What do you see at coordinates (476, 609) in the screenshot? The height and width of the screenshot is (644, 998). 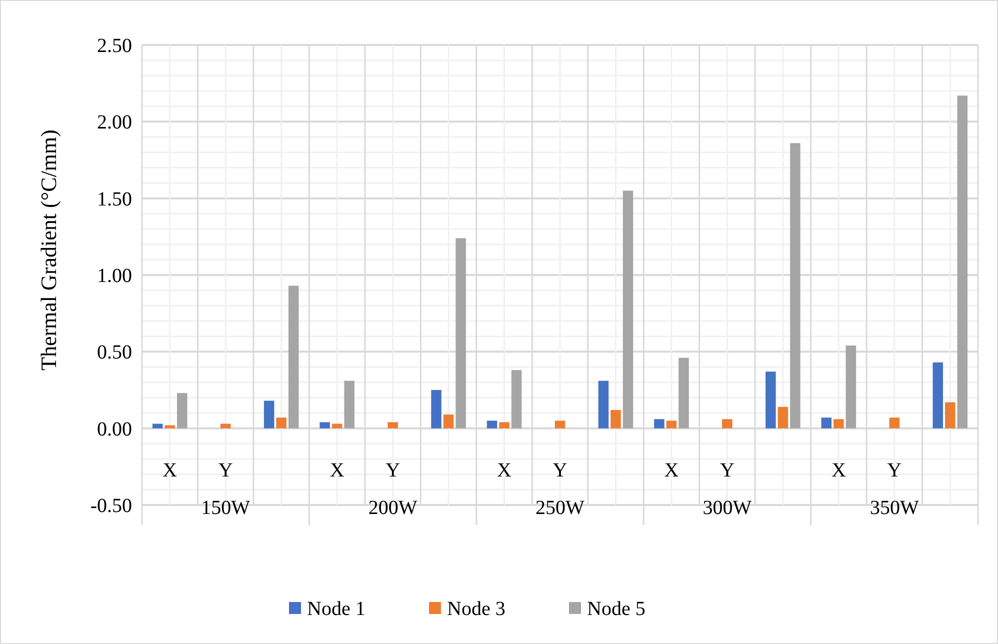 I see `legend-label: Node 3` at bounding box center [476, 609].